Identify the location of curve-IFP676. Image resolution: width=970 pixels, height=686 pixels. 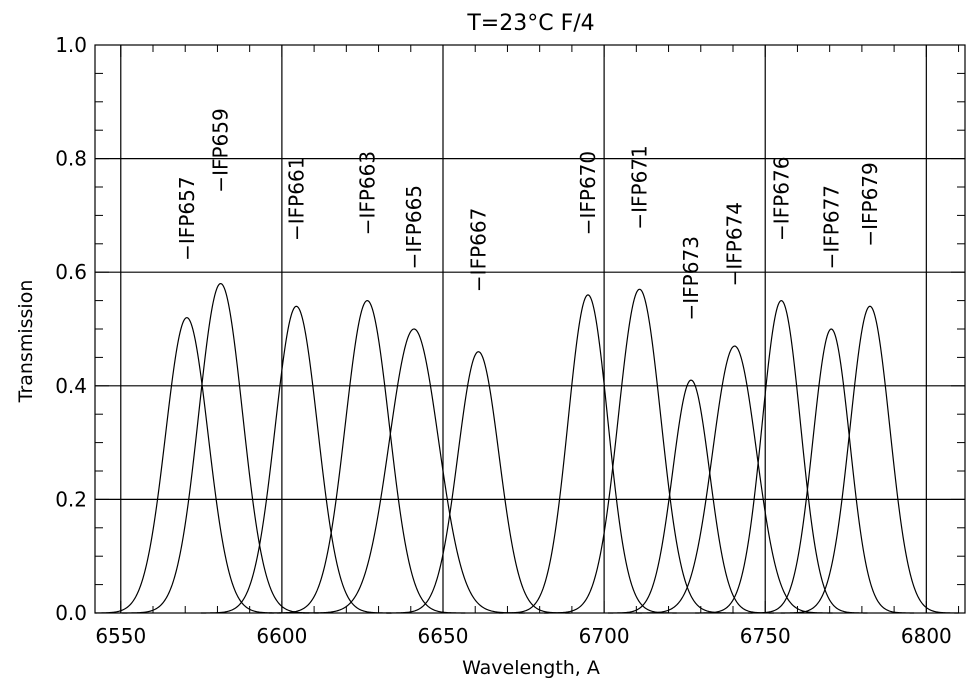
(781, 456).